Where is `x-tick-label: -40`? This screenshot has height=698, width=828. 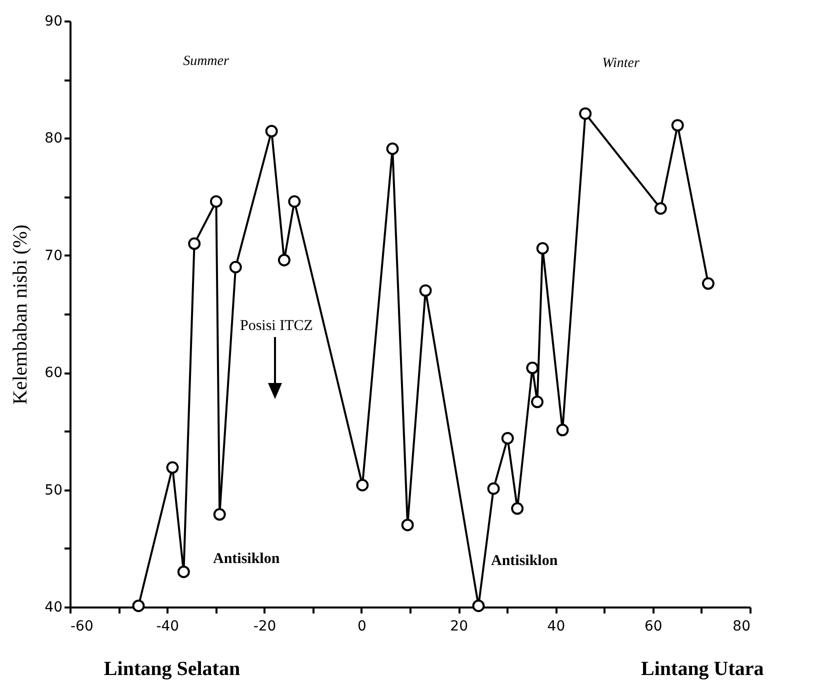 x-tick-label: -40 is located at coordinates (168, 626).